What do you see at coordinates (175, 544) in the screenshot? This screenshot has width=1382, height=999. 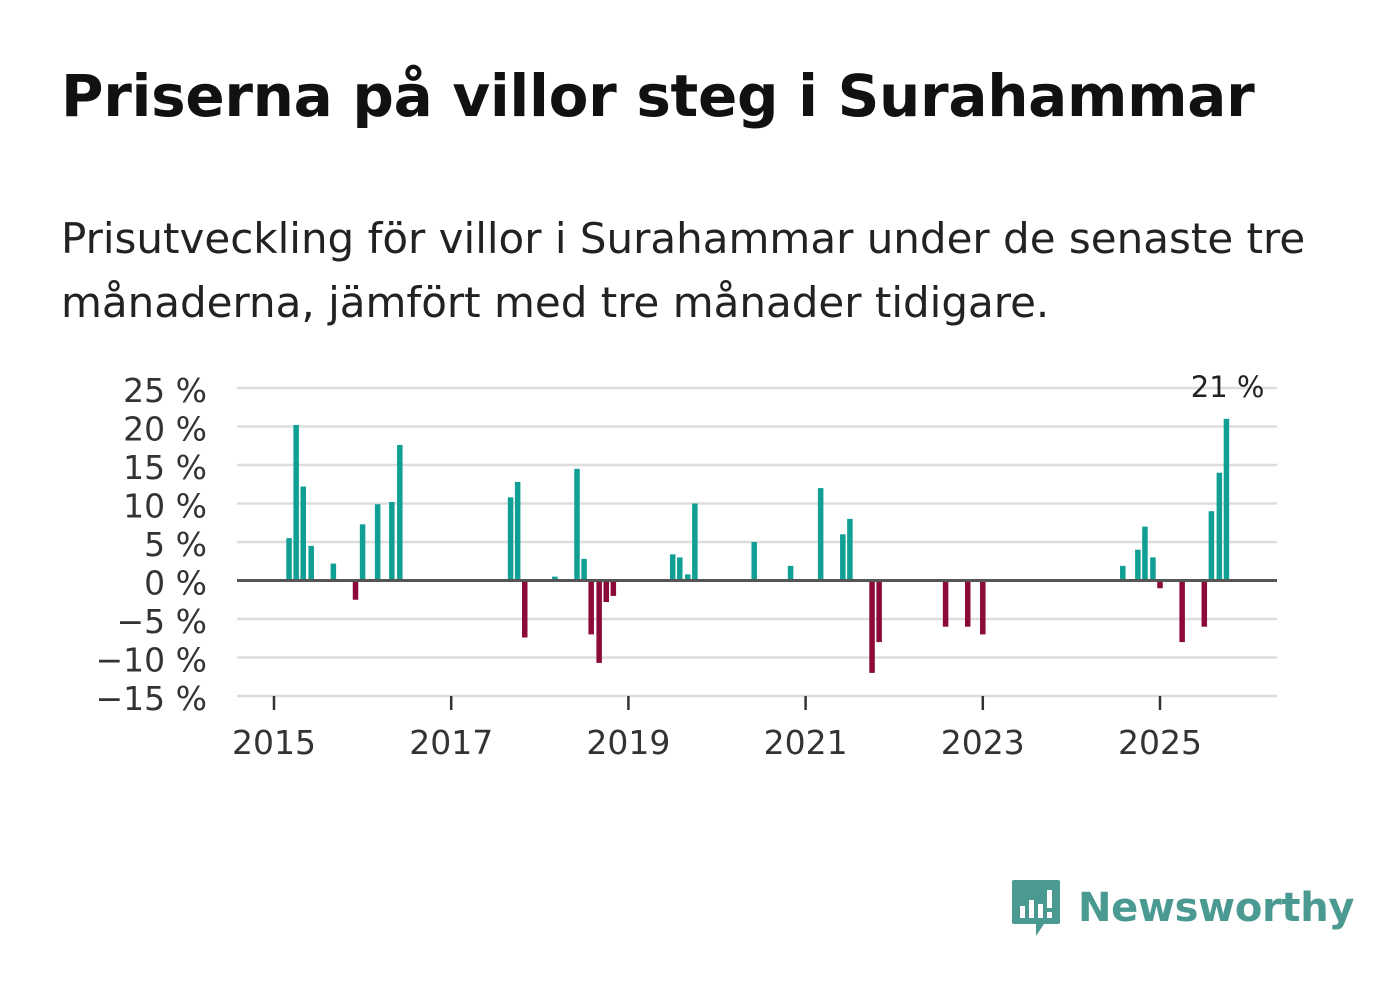 I see `y-tick-label: 5 %` at bounding box center [175, 544].